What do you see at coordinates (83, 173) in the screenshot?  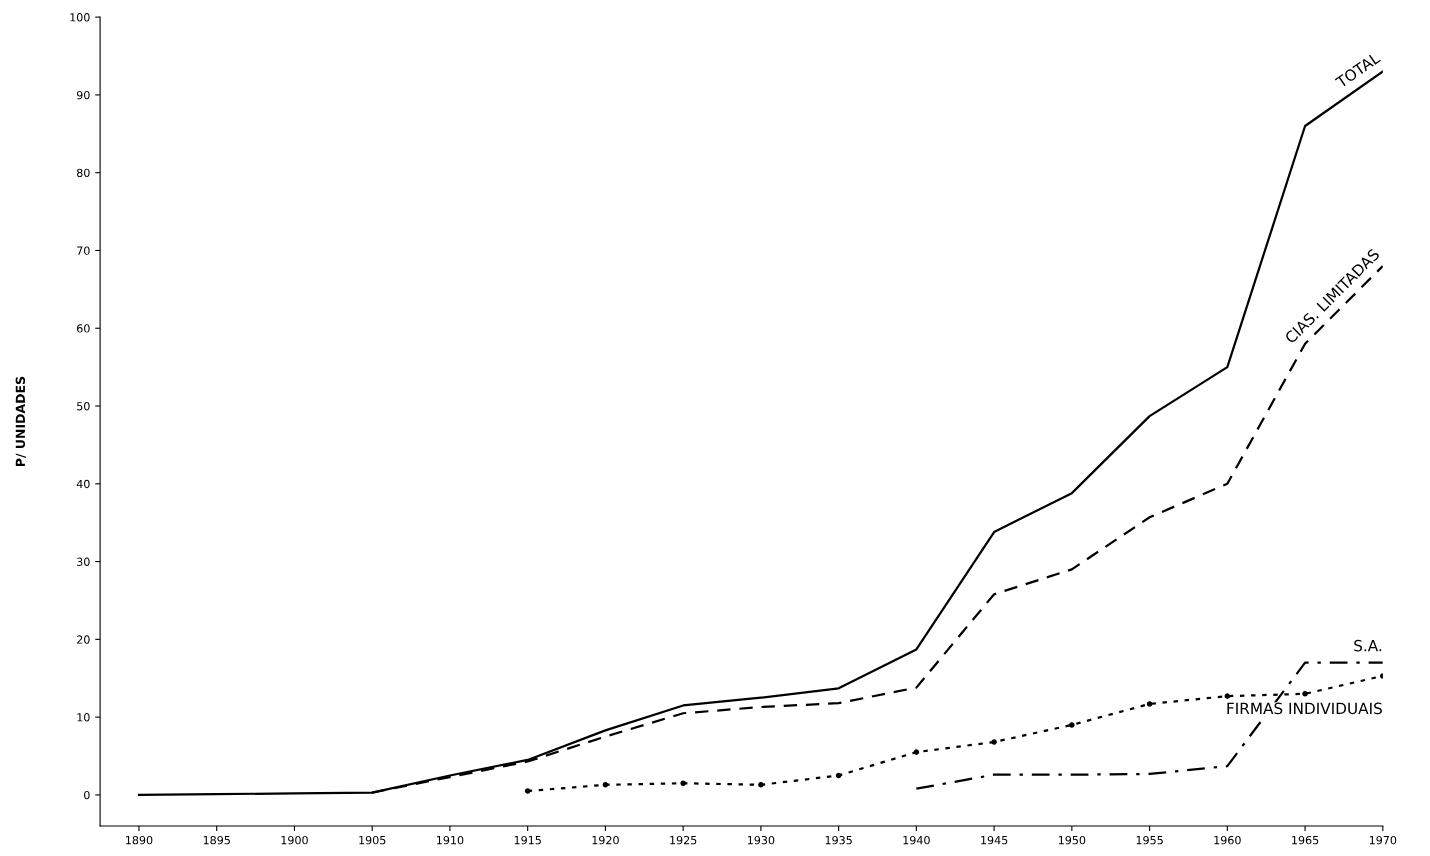 I see `y-tick-label: 80` at bounding box center [83, 173].